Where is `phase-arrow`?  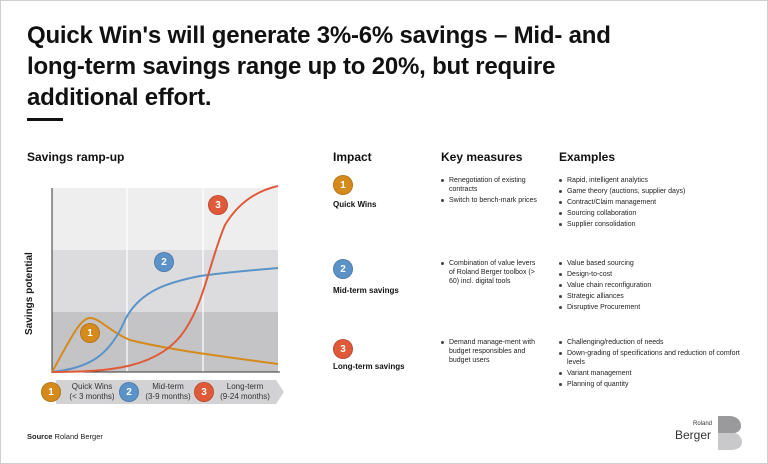 phase-arrow is located at coordinates (170, 392).